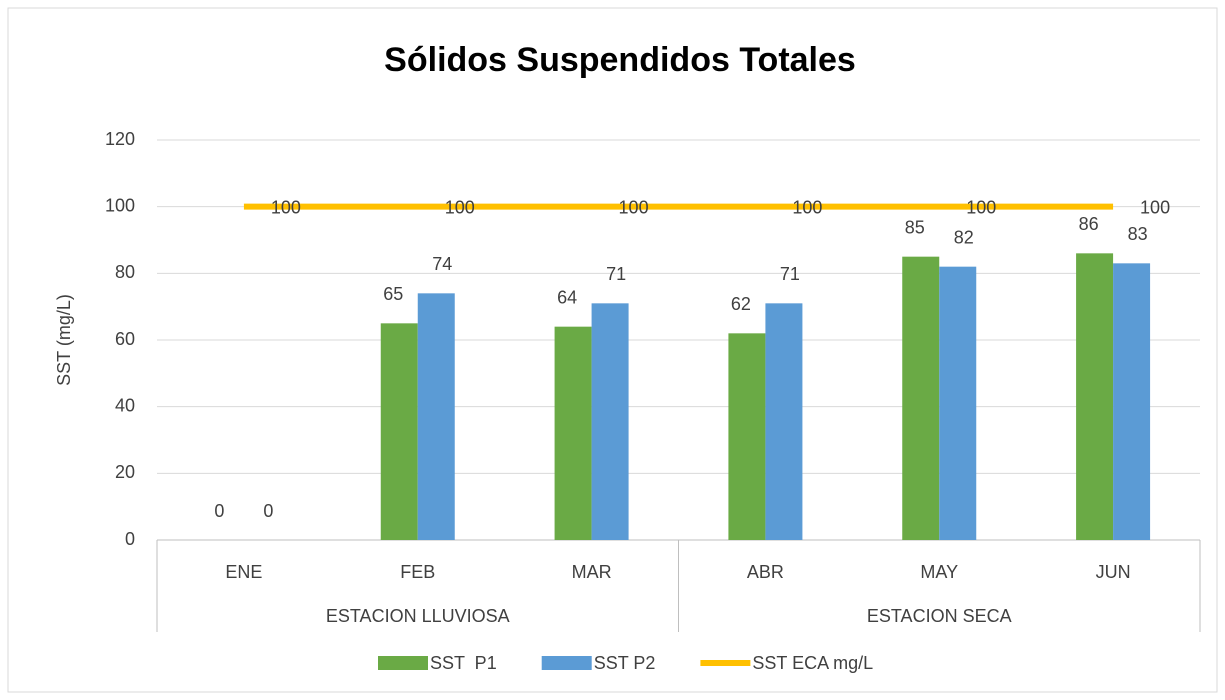  Describe the element at coordinates (567, 297) in the screenshot. I see `data-label: 64` at that location.